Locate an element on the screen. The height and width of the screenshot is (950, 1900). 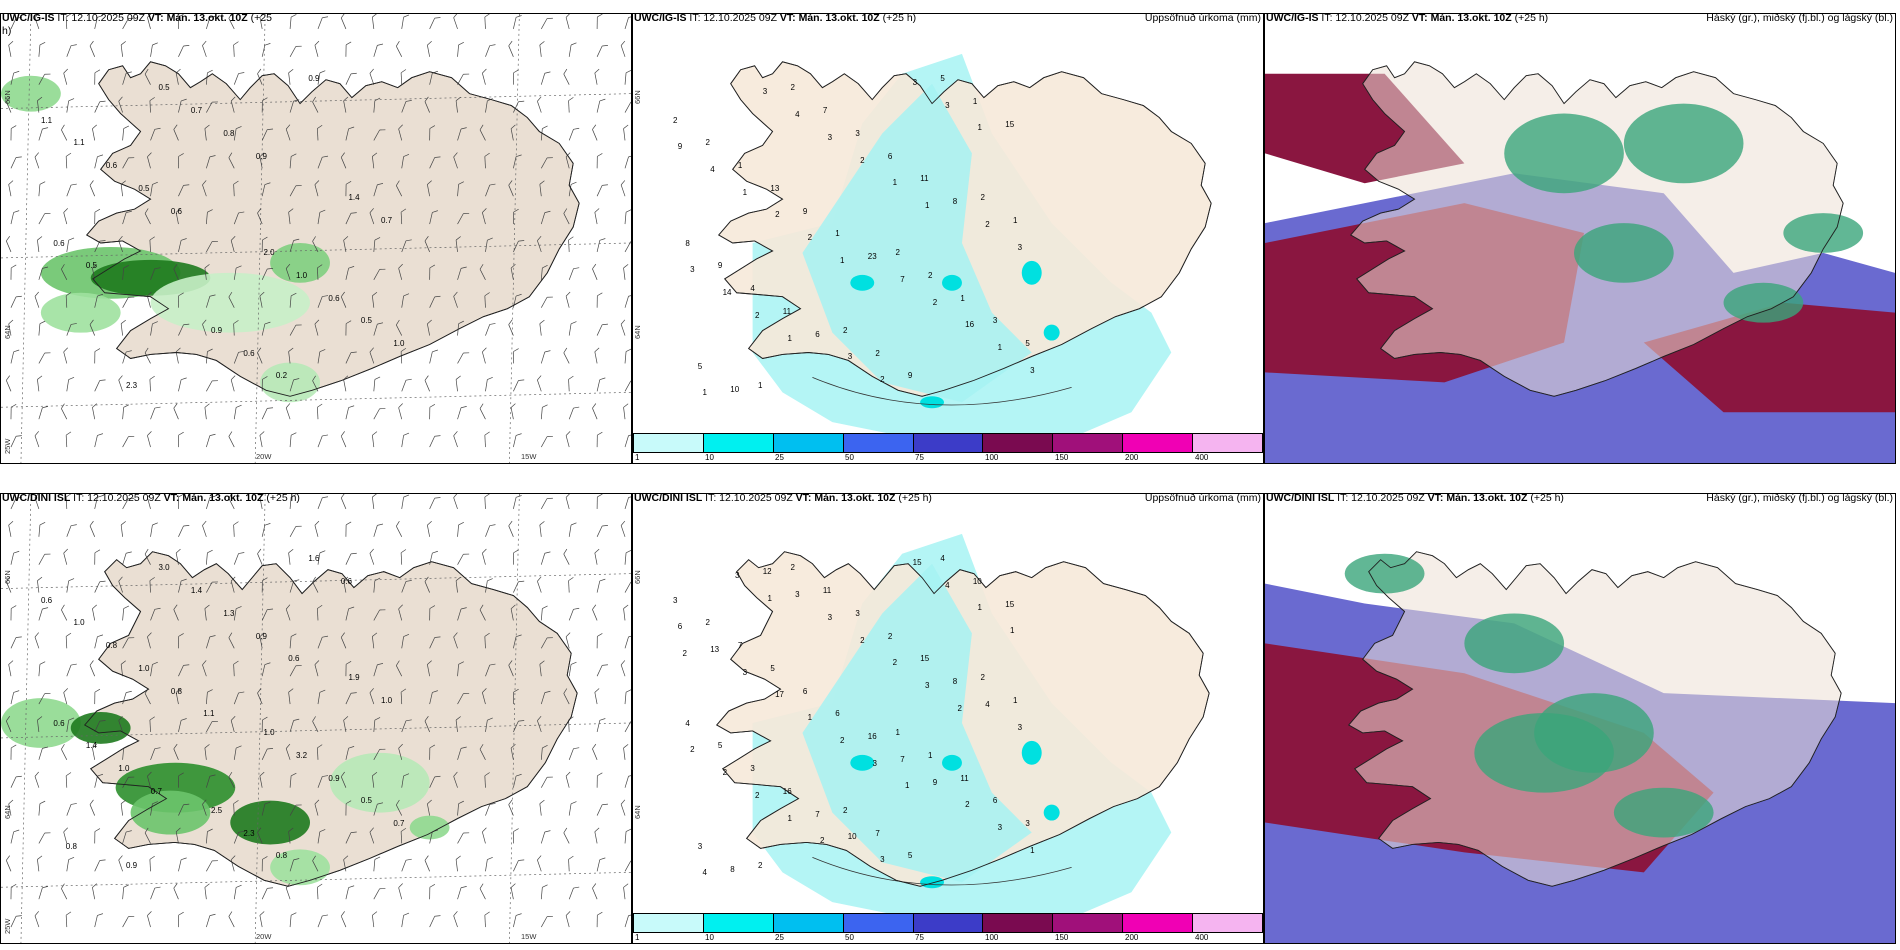
value-label: 0.7 is located at coordinates (399, 824).